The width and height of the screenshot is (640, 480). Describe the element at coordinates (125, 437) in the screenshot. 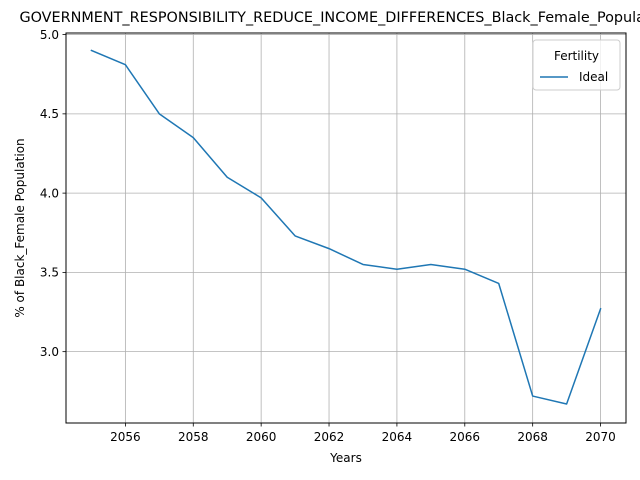

I see `x-tick-label: 2056` at that location.